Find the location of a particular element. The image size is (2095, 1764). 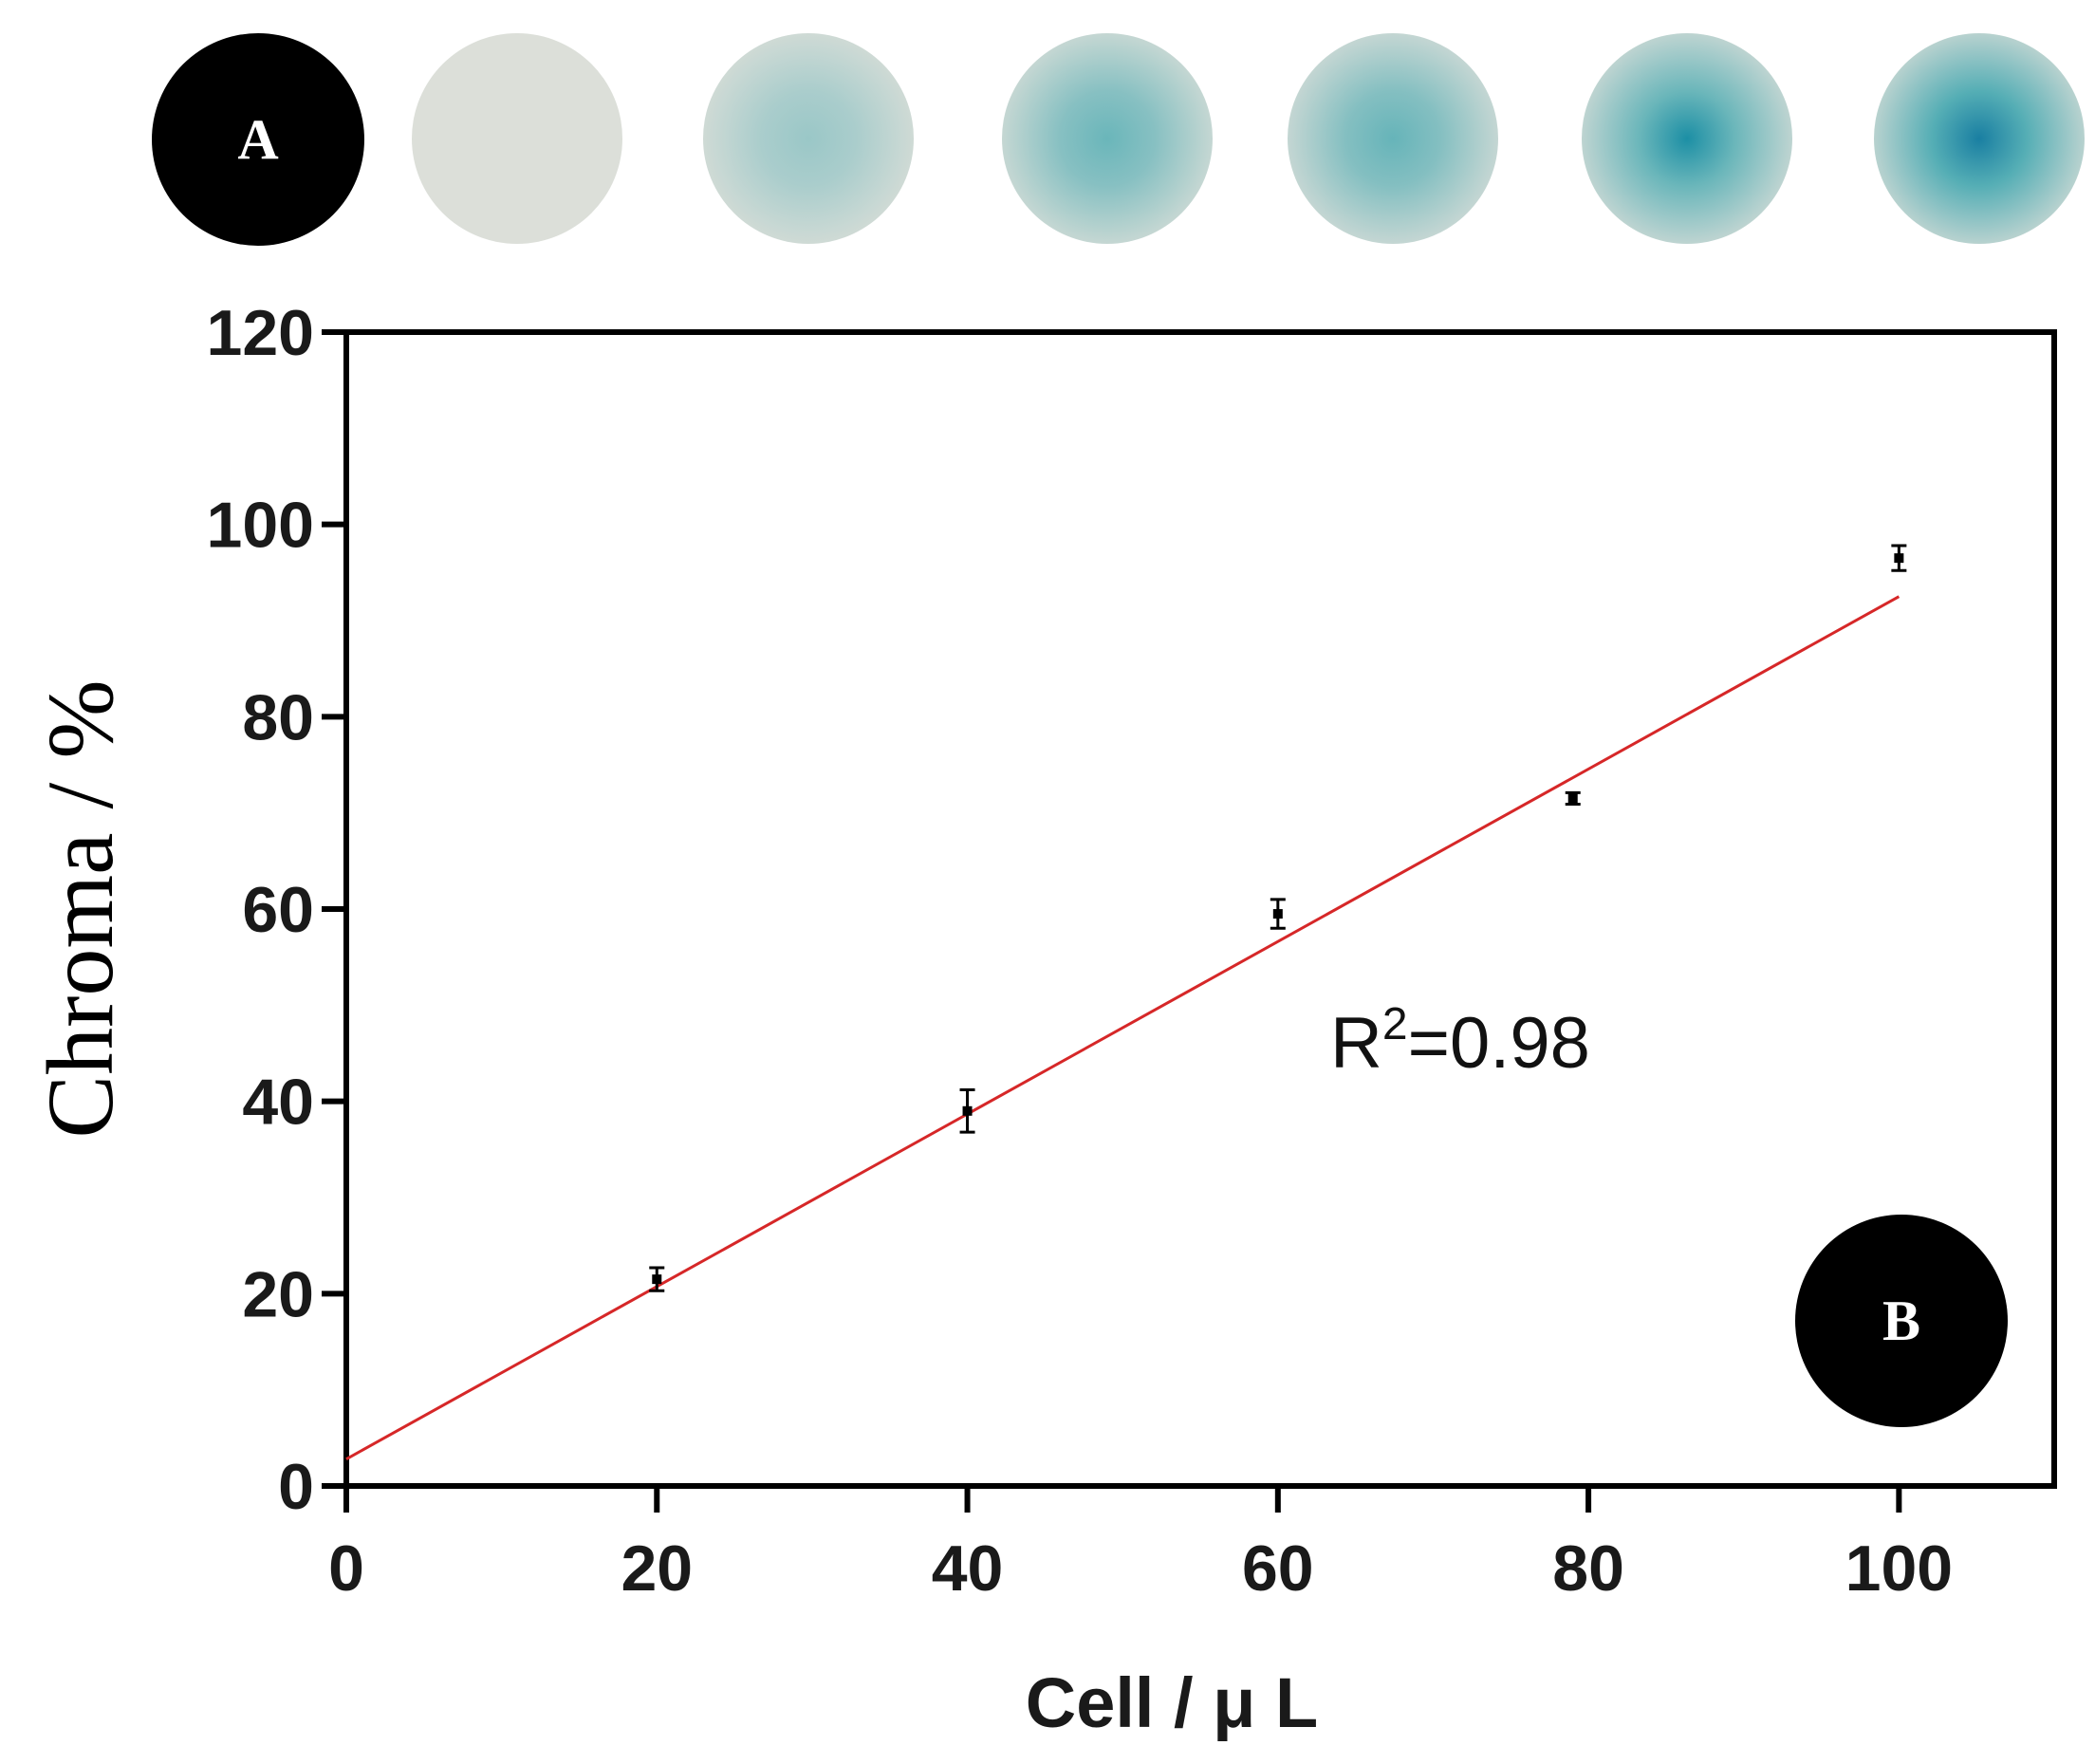

y-tick-label: 20 is located at coordinates (278, 1294).